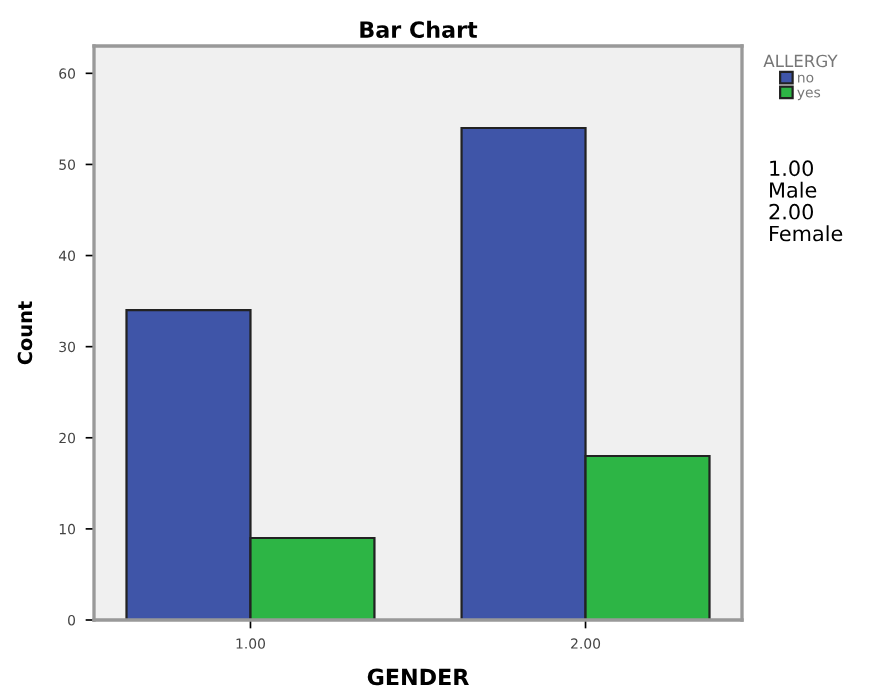 This screenshot has width=882, height=698. What do you see at coordinates (800, 61) in the screenshot?
I see `legend-title: ALLERGY` at bounding box center [800, 61].